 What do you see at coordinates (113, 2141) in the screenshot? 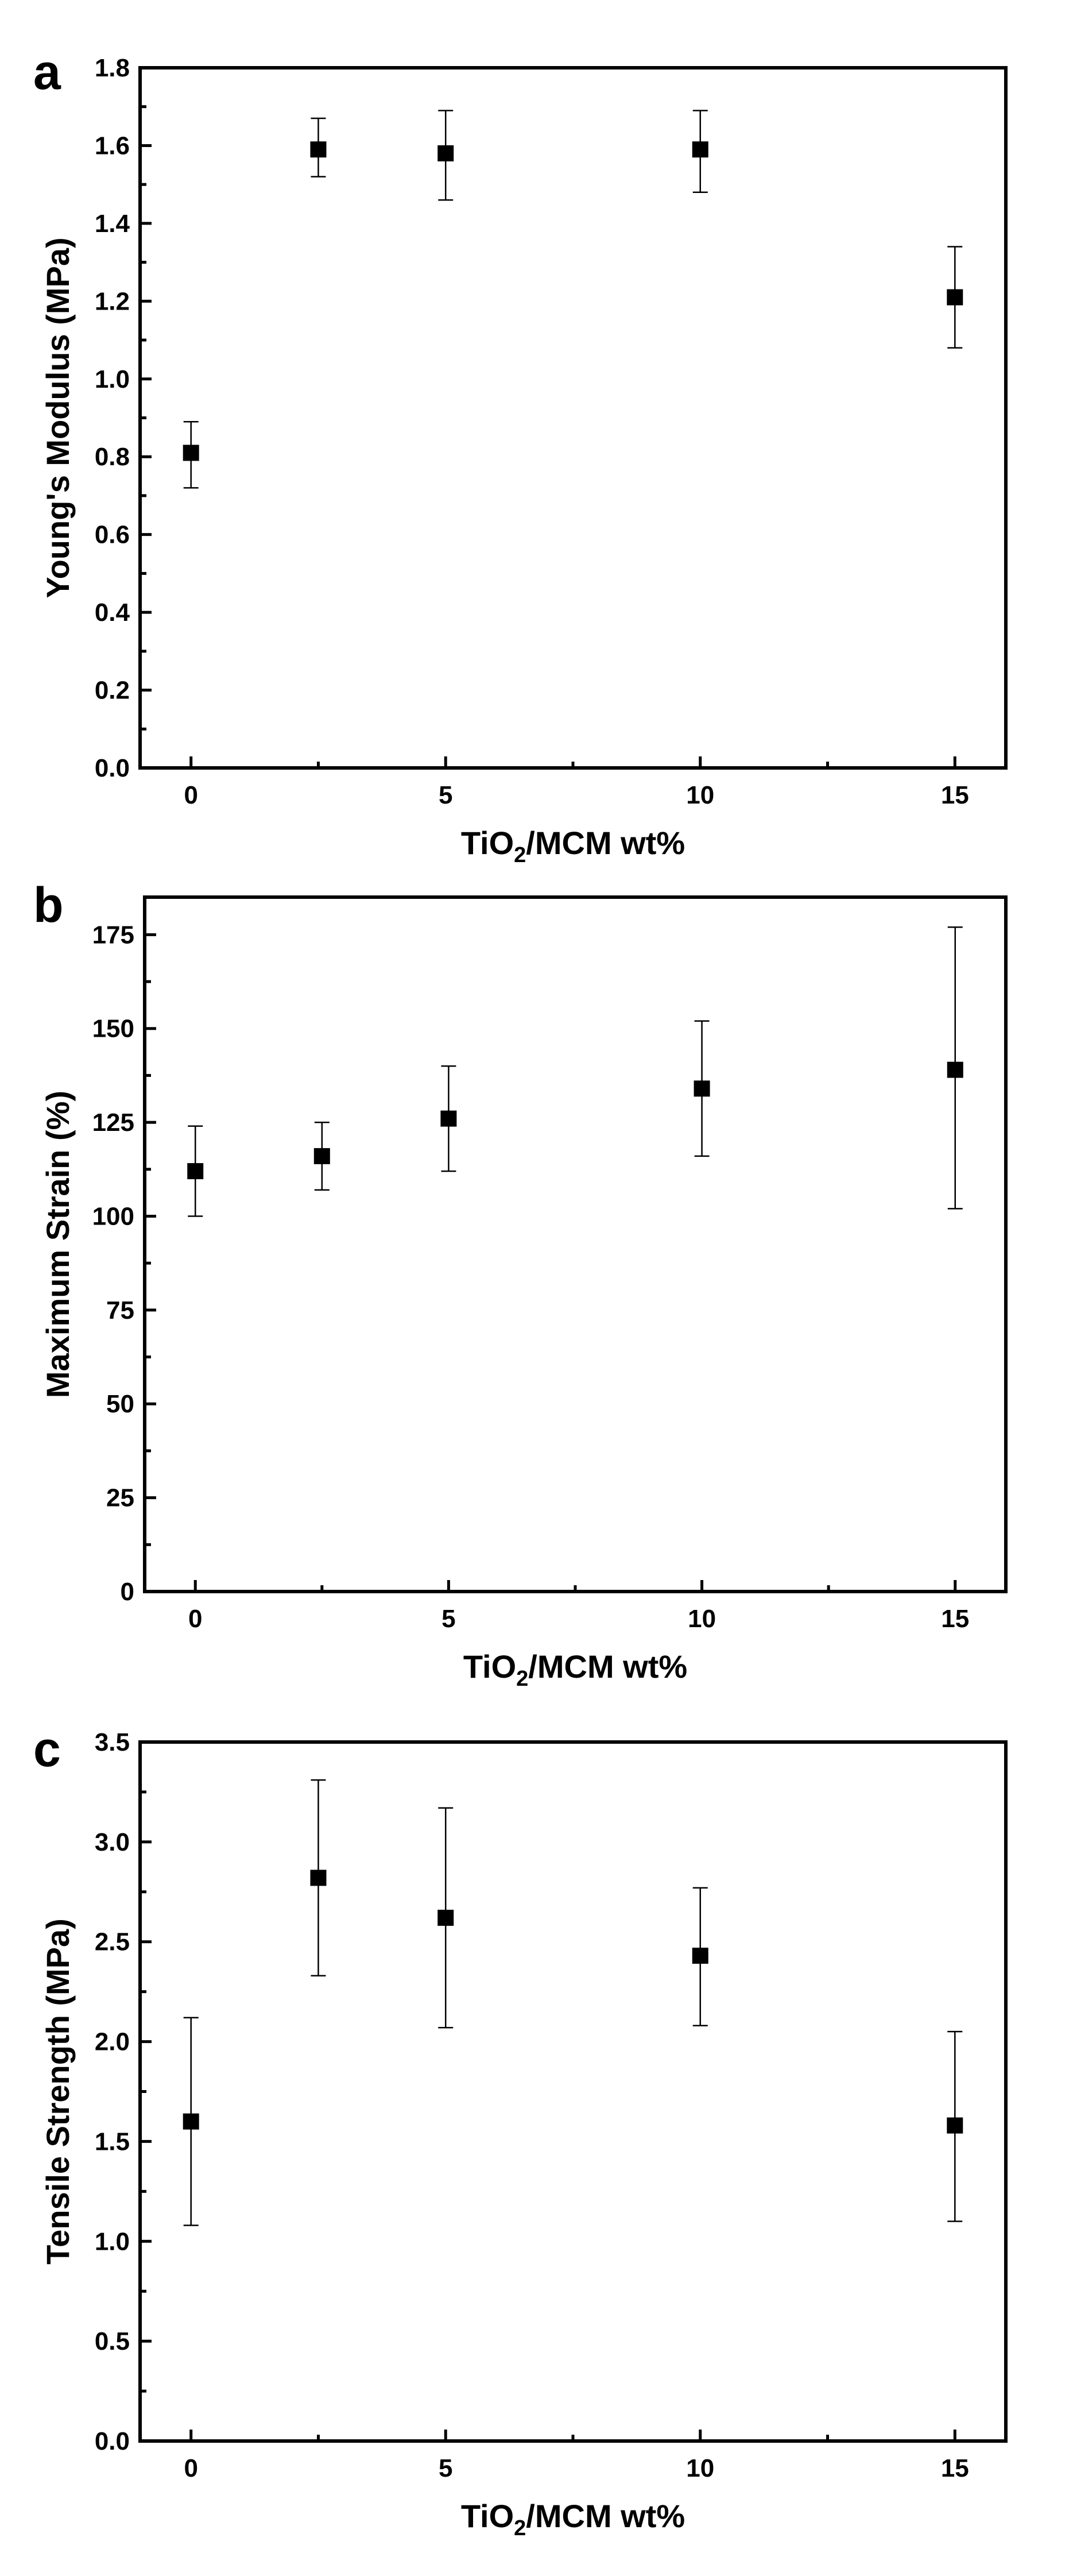
I see `y-tick-label: 1.5` at bounding box center [113, 2141].